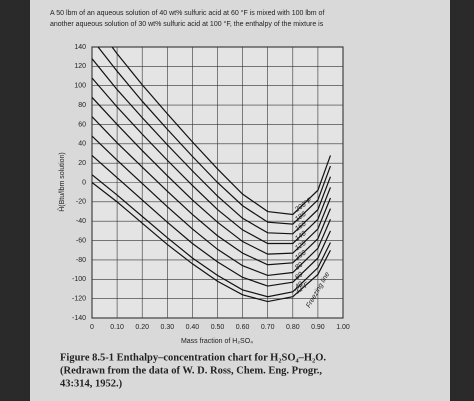  What do you see at coordinates (142, 327) in the screenshot?
I see `x-tick-label: 0.20` at bounding box center [142, 327].